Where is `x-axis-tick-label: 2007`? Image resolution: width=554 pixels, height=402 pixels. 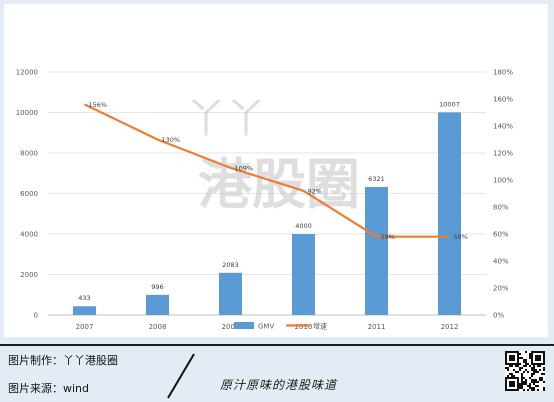 x-axis-tick-label: 2007 is located at coordinates (85, 327).